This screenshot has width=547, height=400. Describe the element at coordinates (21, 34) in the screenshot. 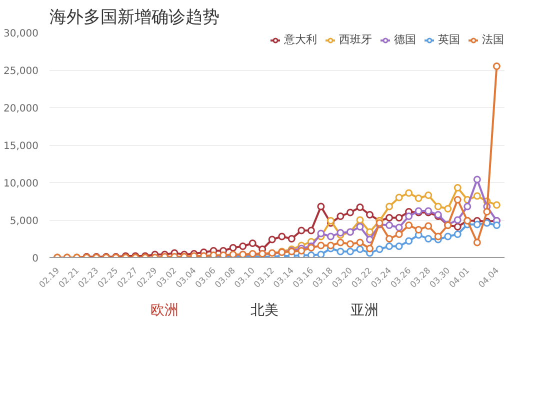

I see `y-tick-label: 30,000` at that location.